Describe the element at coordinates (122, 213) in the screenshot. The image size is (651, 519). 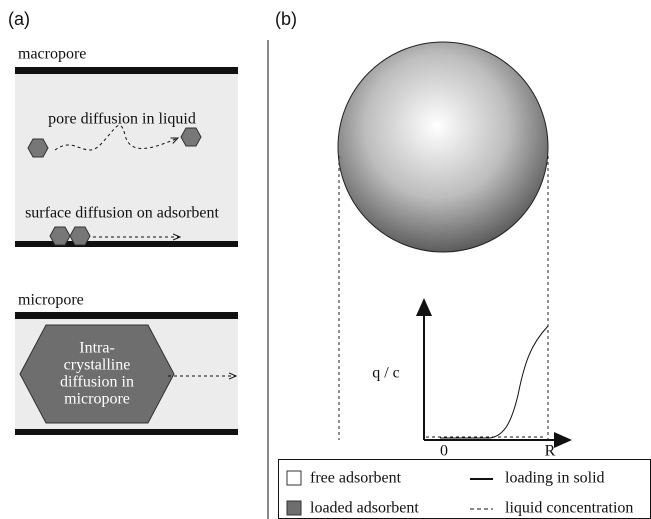
I see `caption: surface diffusion on adsorbent` at that location.